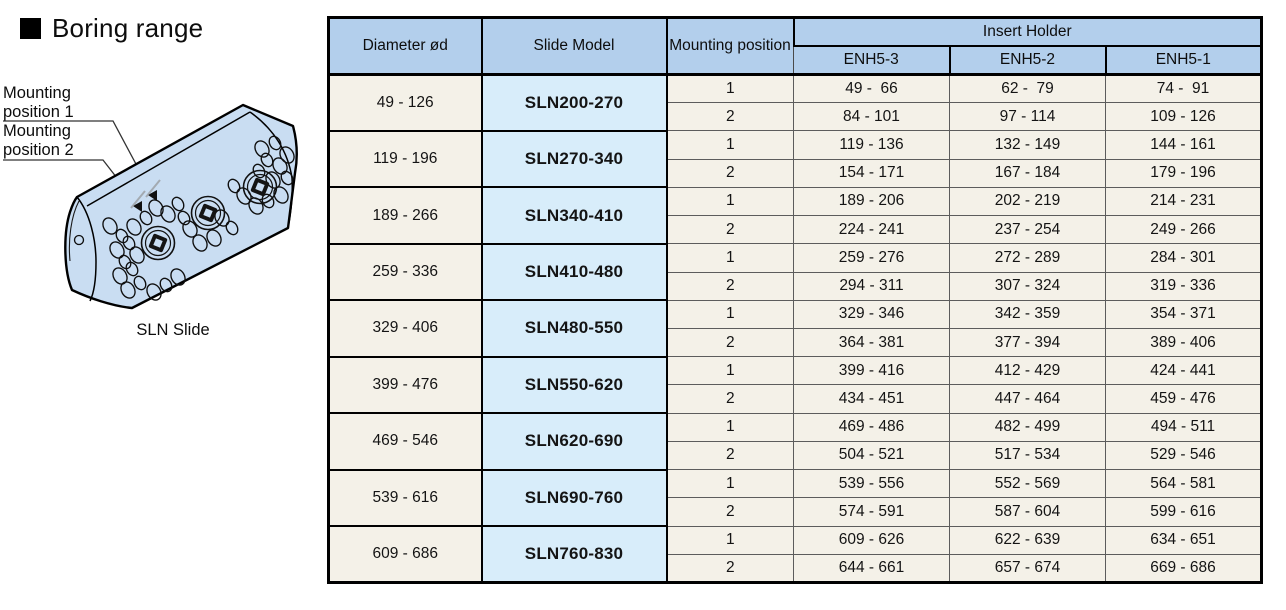 This screenshot has height=610, width=1286. I want to click on table-row: 2 224 - 241 237 - 254 249 - 266, so click(796, 230).